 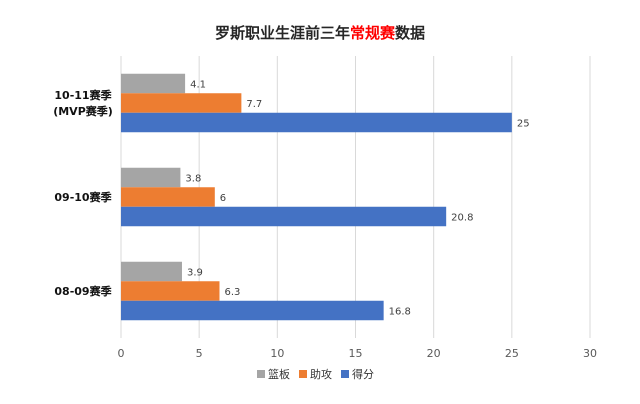 What do you see at coordinates (199, 353) in the screenshot?
I see `x-tick-label-1: 5` at bounding box center [199, 353].